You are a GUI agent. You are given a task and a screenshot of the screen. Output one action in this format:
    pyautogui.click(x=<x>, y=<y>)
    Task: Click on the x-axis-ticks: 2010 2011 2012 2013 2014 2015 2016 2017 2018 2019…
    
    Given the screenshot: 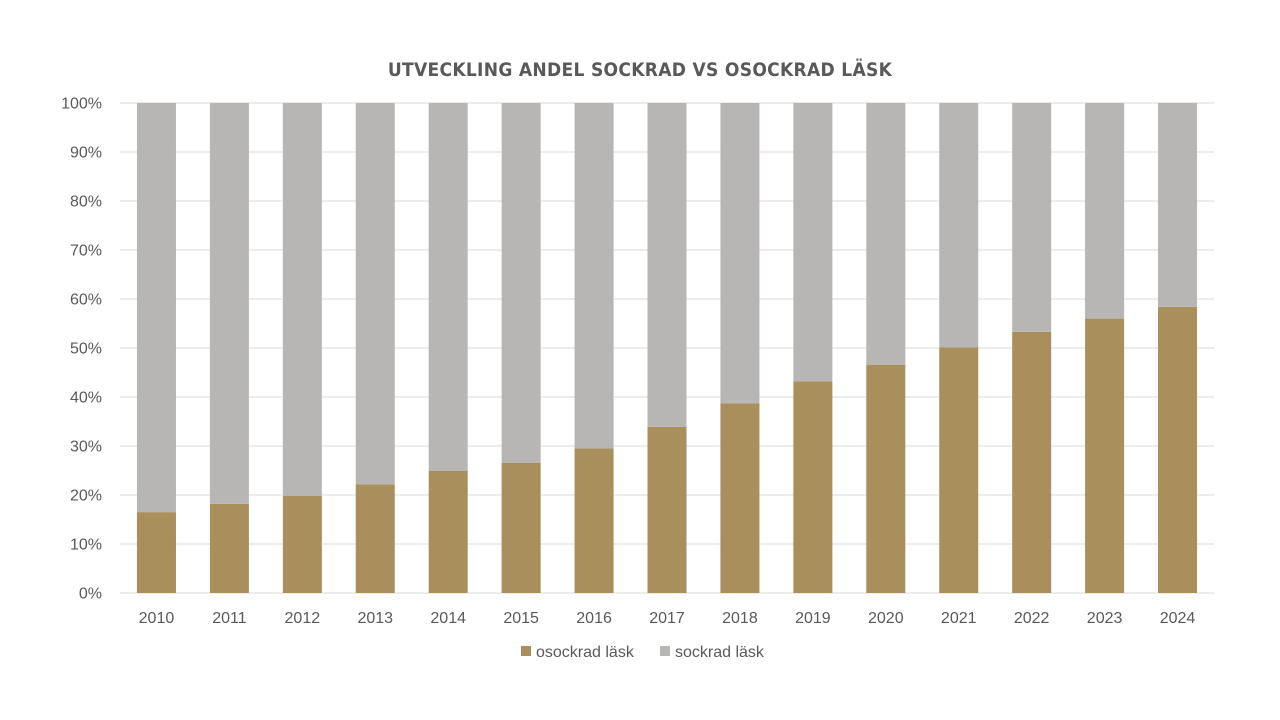 What is the action you would take?
    pyautogui.click(x=667, y=618)
    